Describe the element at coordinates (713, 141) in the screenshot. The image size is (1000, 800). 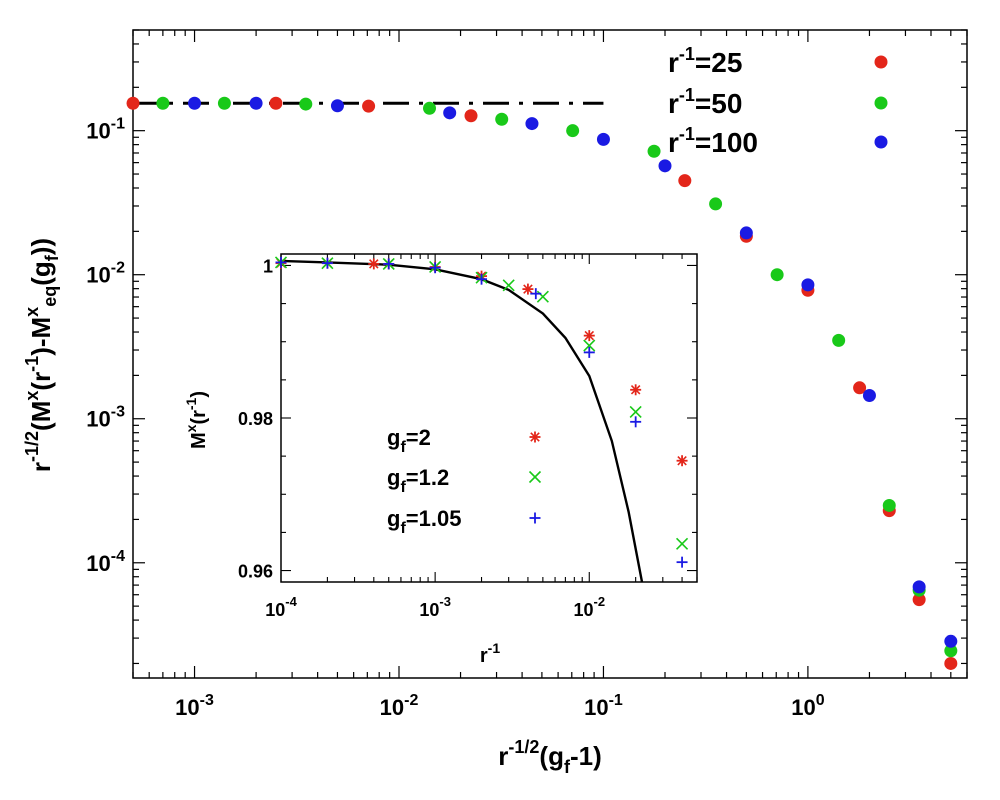
I see `legend-label-2: r-1=100` at that location.